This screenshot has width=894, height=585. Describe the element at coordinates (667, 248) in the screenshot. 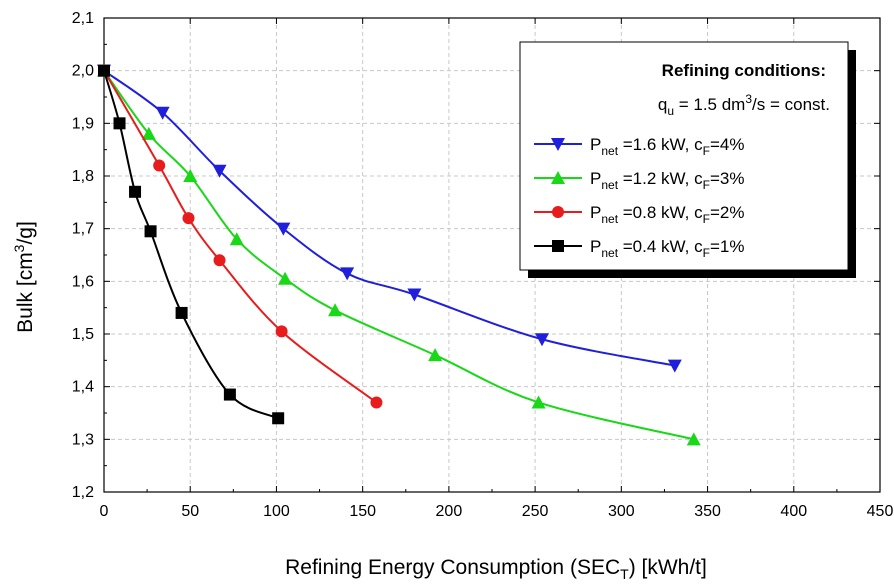

I see `legend-label: Pnet =0.4 kW, cF=1%` at that location.